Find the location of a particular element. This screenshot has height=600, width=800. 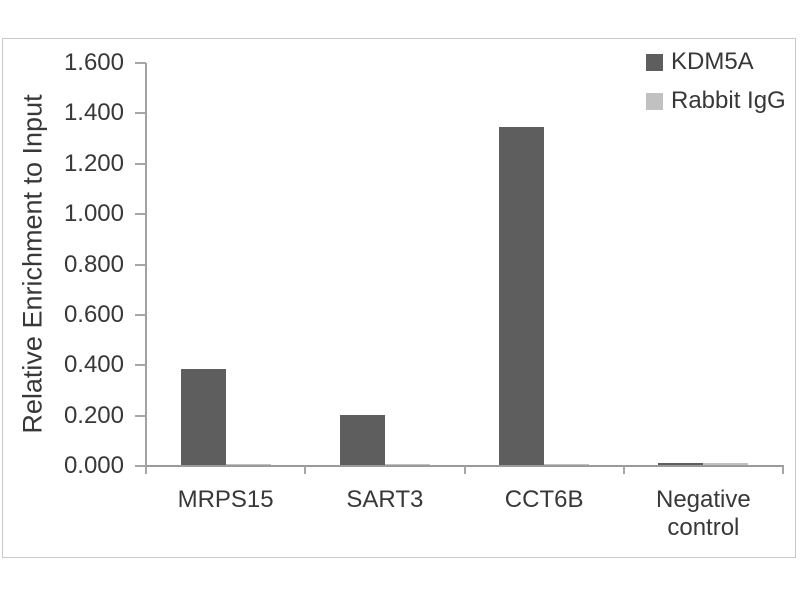

bar-rabbit-igg-cct6b is located at coordinates (567, 464).